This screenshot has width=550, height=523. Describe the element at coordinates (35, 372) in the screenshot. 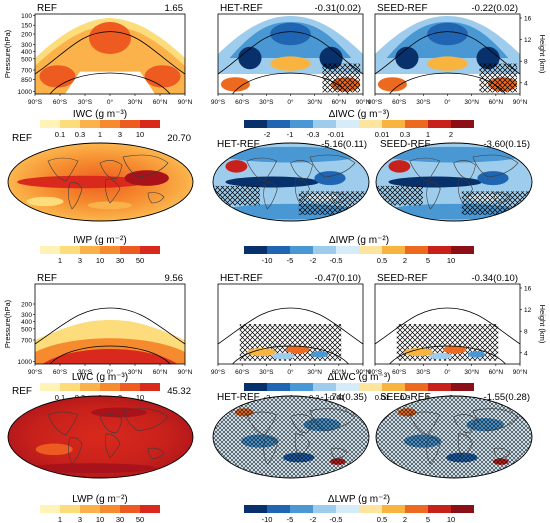

I see `lat-tick-label: 90°S` at that location.